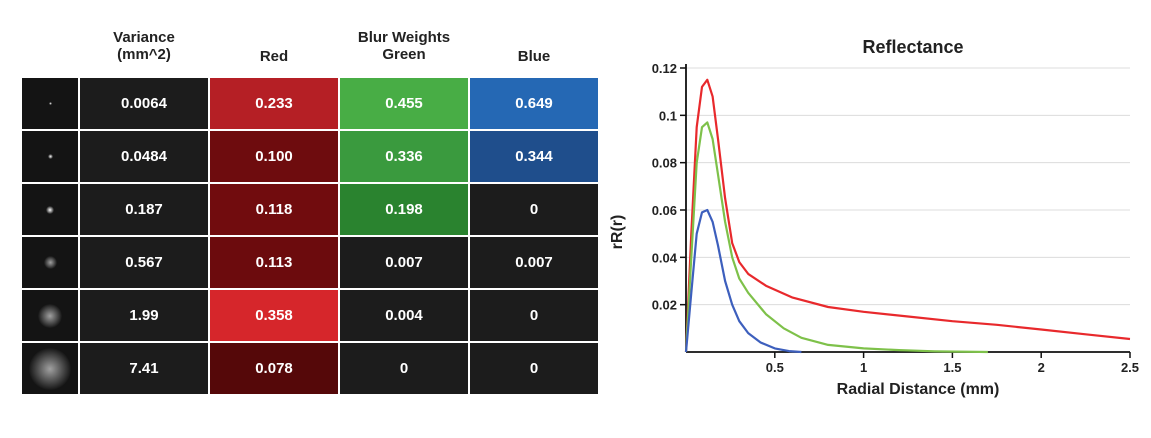  I want to click on y-tick-label: 0.04, so click(665, 257).